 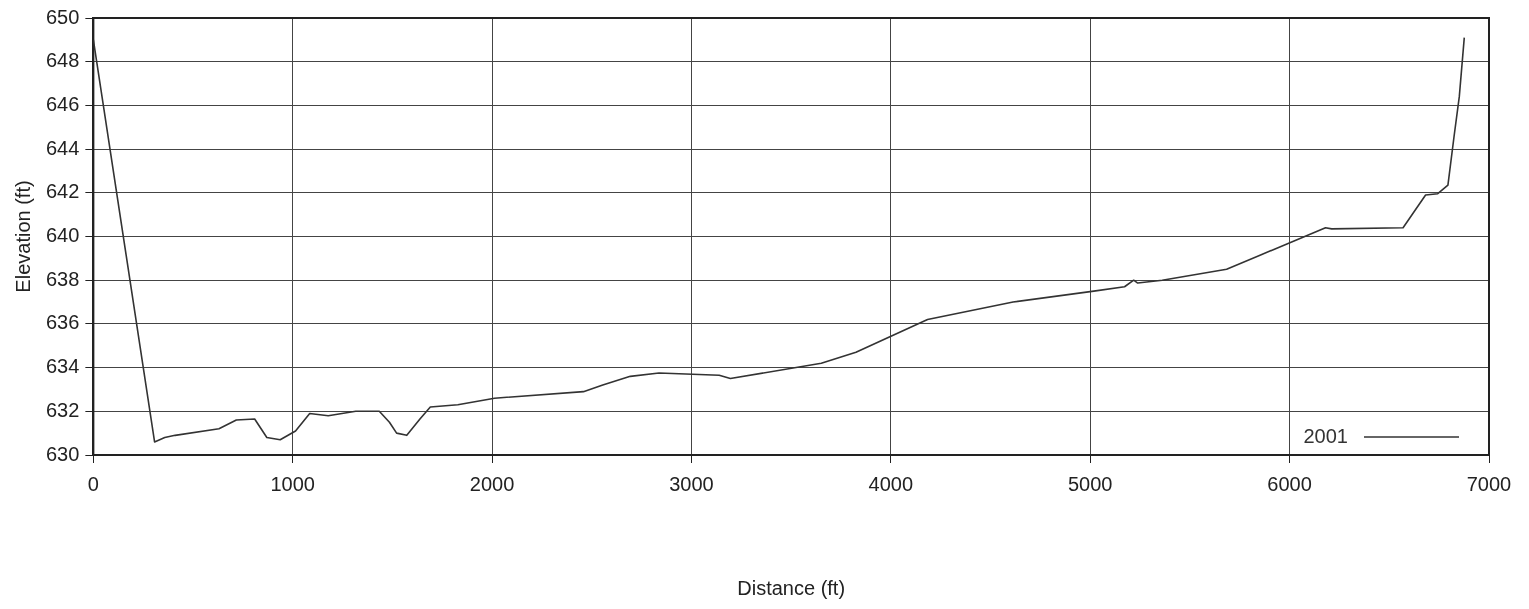 I want to click on y-tick-label: 638, so click(x=62, y=278).